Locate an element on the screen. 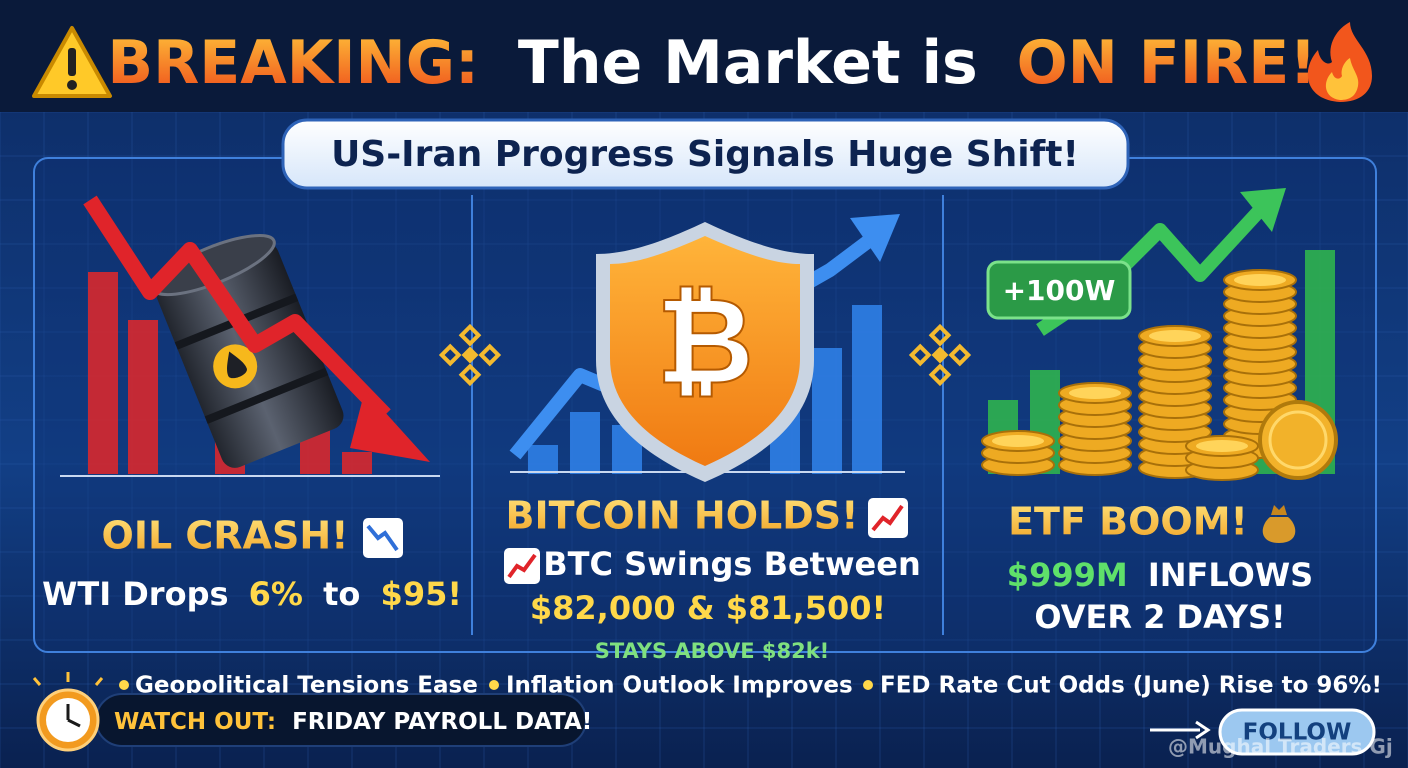 Image resolution: width=1408 pixels, height=768 pixels. subtitle-pill: US-Iran Progress Signals Huge Shift! is located at coordinates (705, 154).